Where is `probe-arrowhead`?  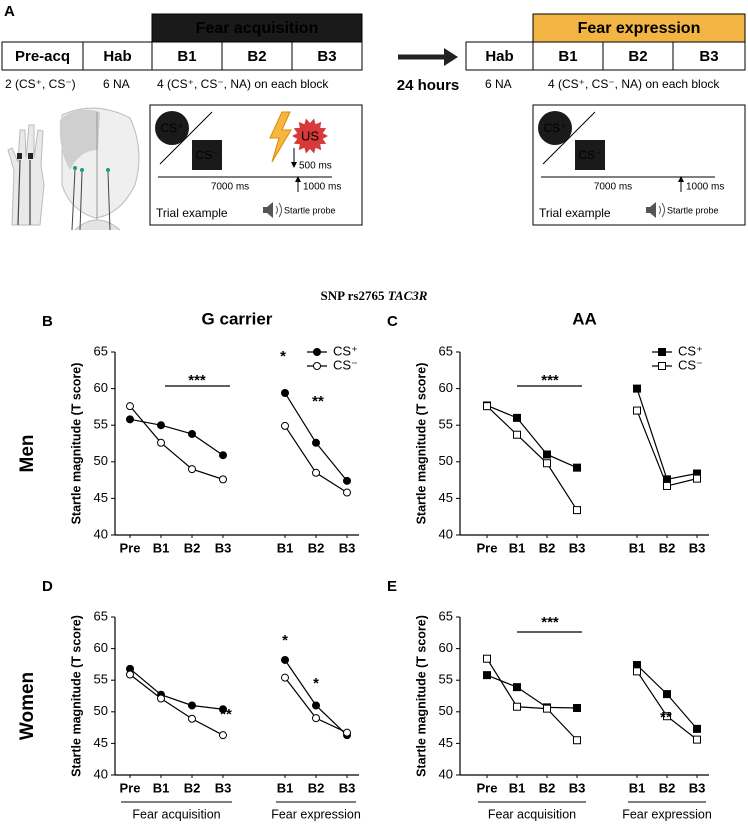 probe-arrowhead is located at coordinates (681, 179).